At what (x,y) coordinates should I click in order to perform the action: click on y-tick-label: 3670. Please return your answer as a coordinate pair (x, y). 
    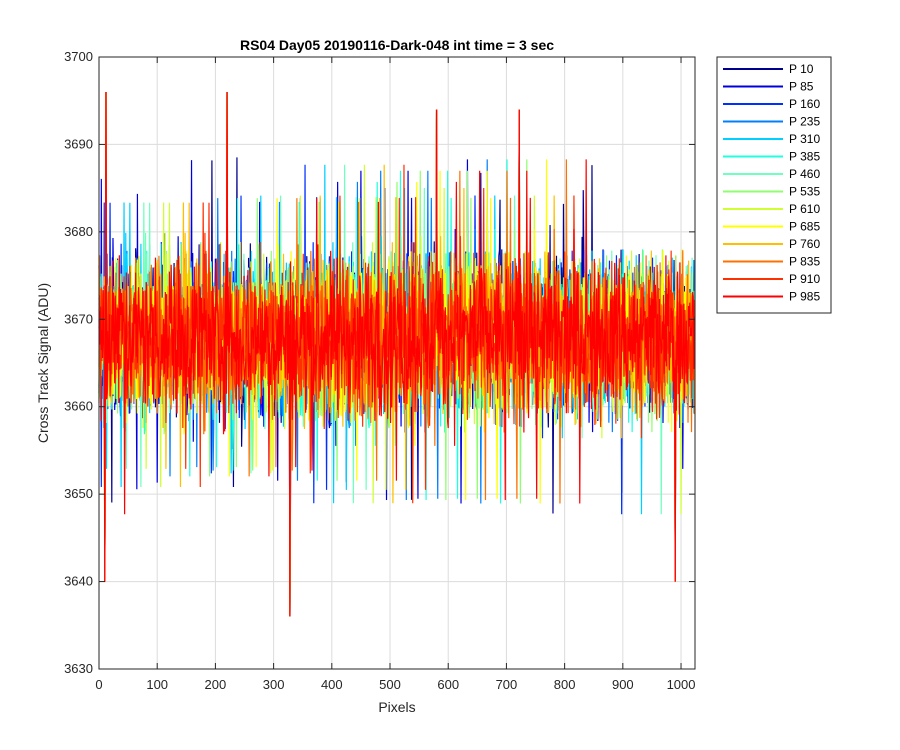
    Looking at the image, I should click on (78, 318).